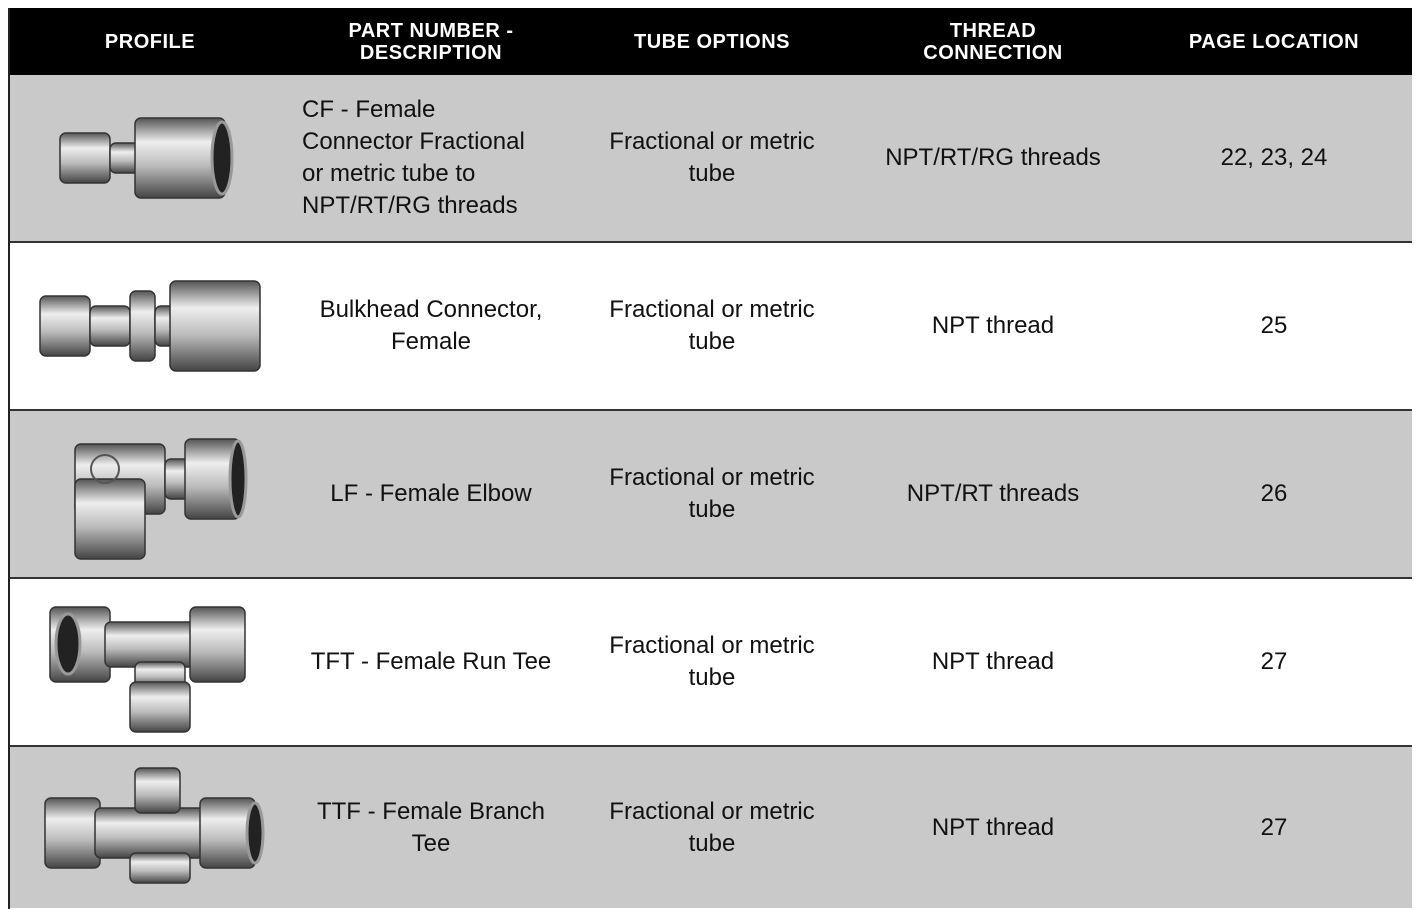 The height and width of the screenshot is (909, 1419). What do you see at coordinates (431, 661) in the screenshot?
I see `table-cell: TFT - Female Run Tee` at bounding box center [431, 661].